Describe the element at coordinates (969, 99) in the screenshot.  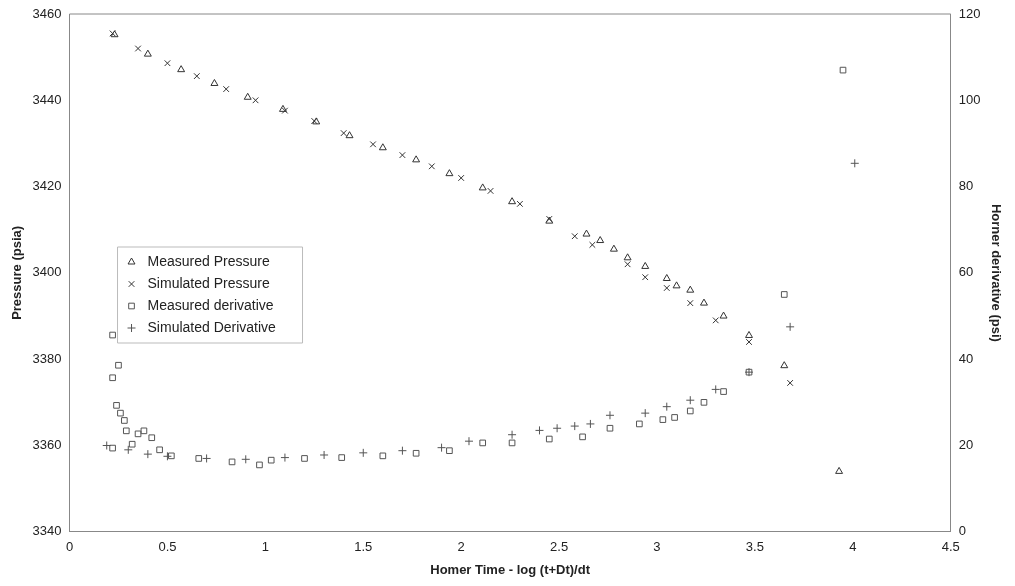
I see `y2-tick-label: 100` at that location.